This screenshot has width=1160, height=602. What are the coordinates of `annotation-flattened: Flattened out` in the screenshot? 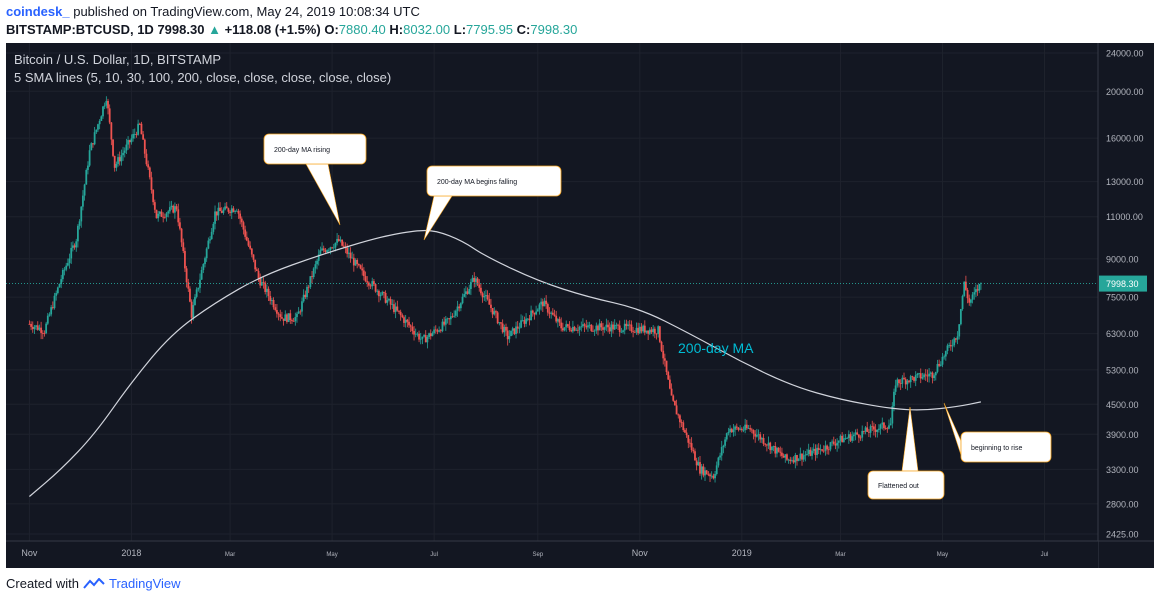 It's located at (906, 453).